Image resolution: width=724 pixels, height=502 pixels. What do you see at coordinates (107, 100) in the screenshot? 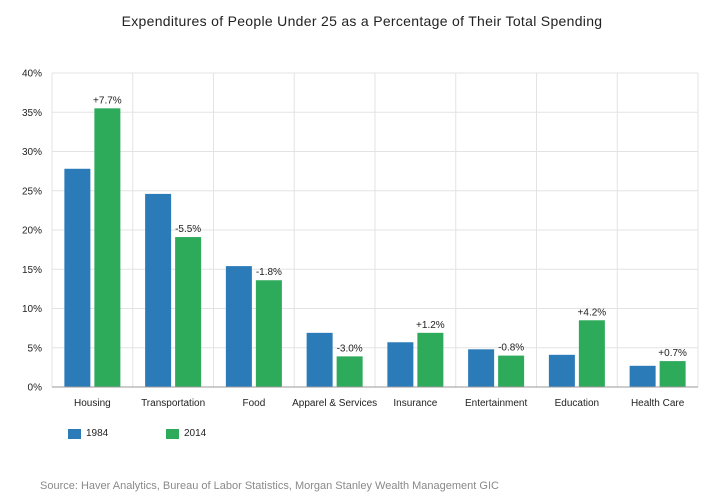
I see `change-annotation: +7.7%` at bounding box center [107, 100].